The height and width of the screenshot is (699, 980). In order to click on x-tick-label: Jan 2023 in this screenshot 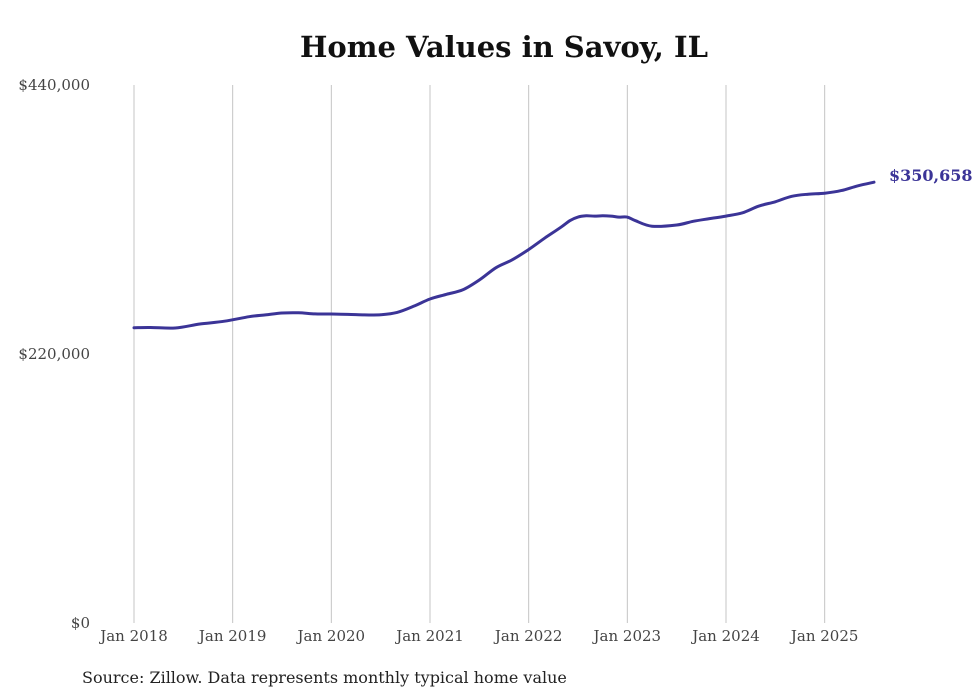, I will do `click(627, 636)`.